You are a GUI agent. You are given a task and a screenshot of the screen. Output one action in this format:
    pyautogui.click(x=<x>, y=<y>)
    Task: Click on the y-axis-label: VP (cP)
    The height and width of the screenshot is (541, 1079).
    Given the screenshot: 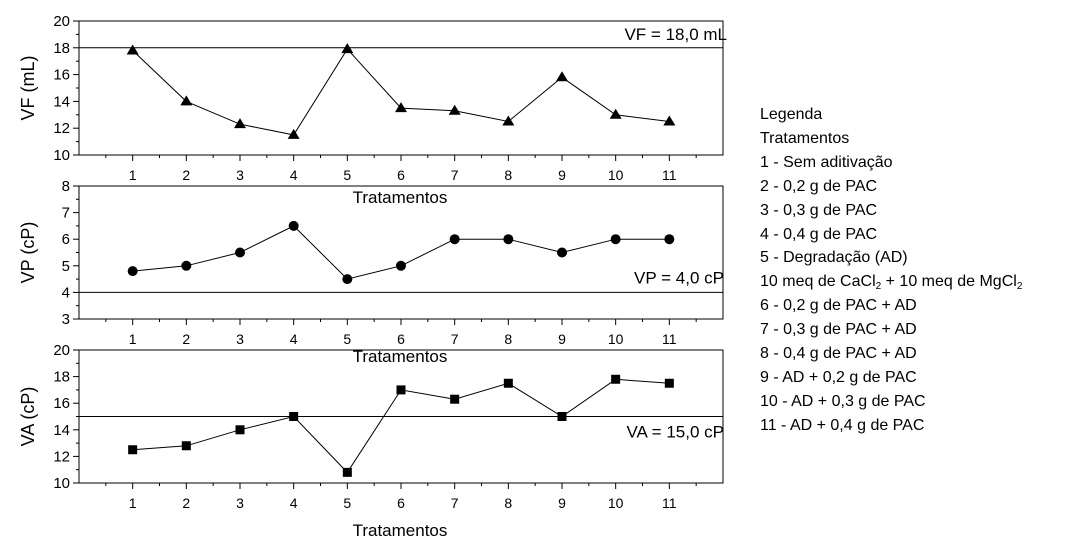 What is the action you would take?
    pyautogui.click(x=28, y=253)
    